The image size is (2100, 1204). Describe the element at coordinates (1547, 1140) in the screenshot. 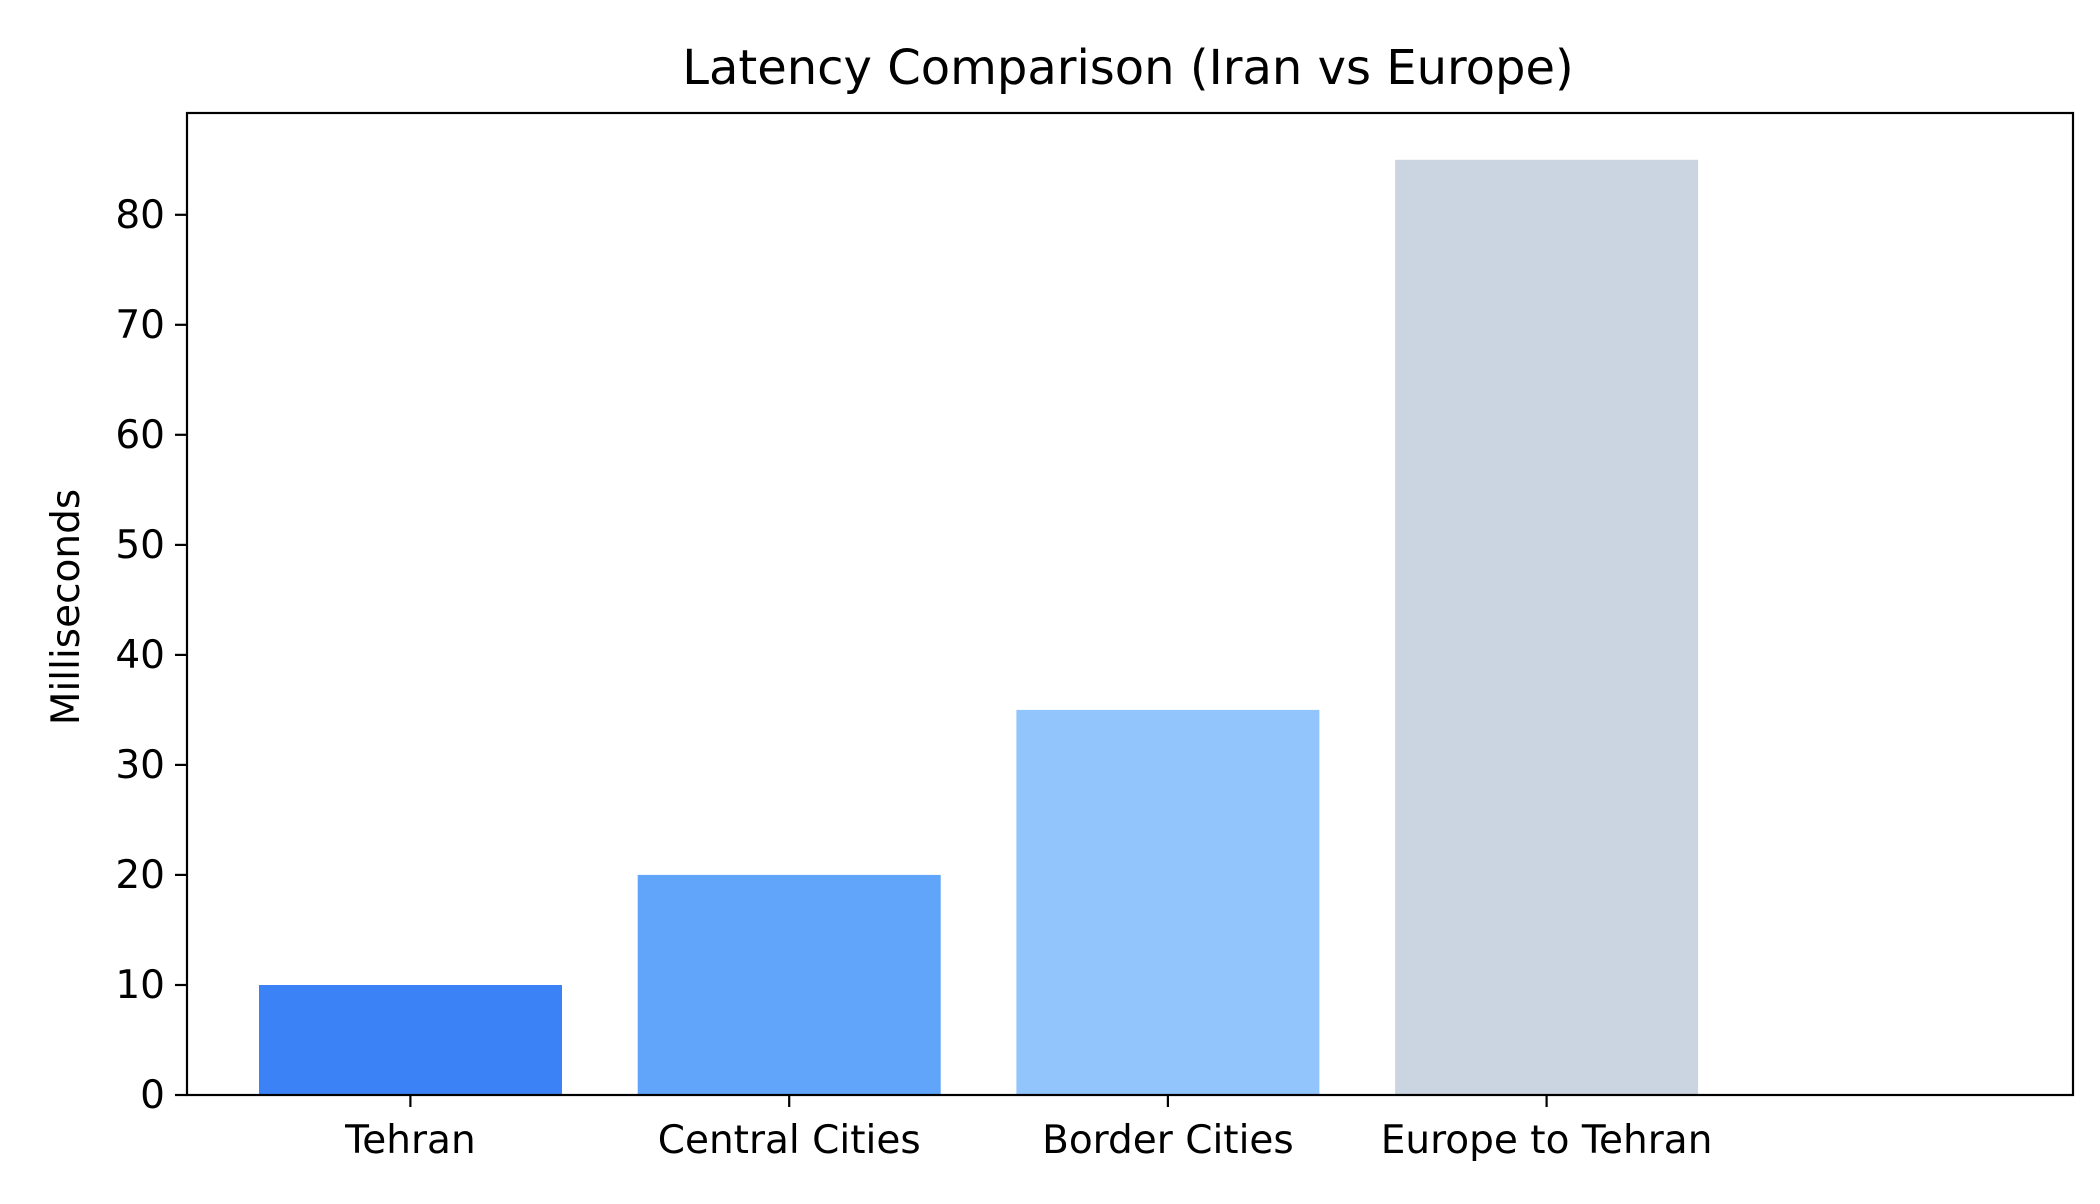

I see `x-tick-label: Europe to Tehran` at that location.